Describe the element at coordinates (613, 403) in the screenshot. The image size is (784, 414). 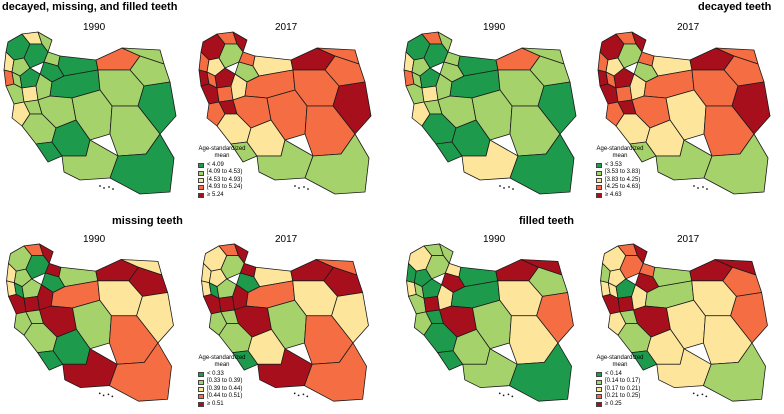
I see `legend-label: ≥ 0.25` at that location.